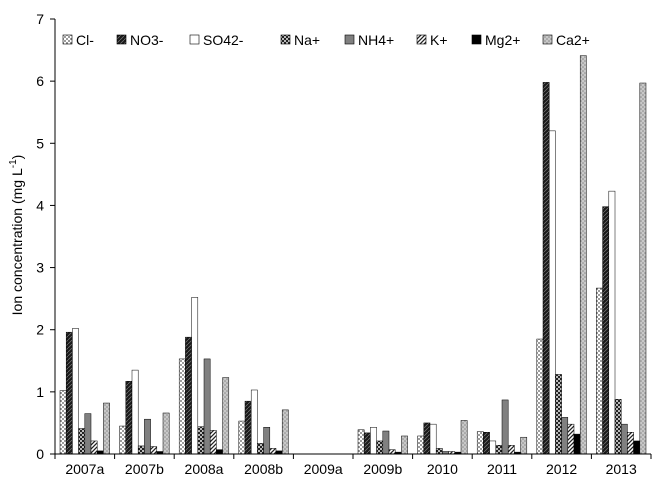 This screenshot has height=479, width=654. I want to click on bar-cl-2010, so click(421, 445).